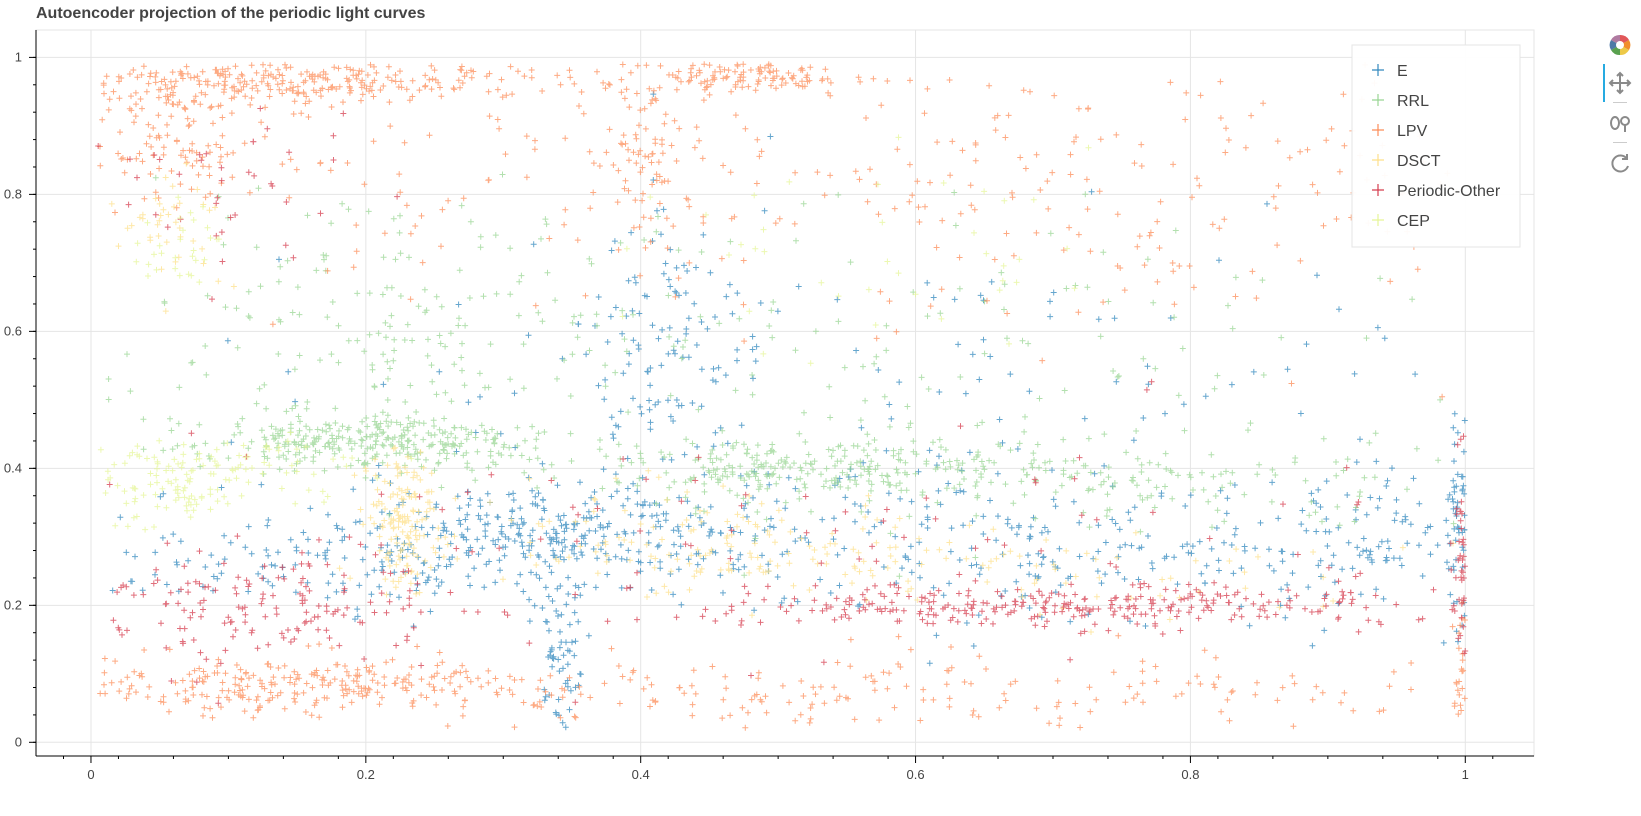 Image resolution: width=1641 pixels, height=816 pixels. Describe the element at coordinates (1465, 774) in the screenshot. I see `x-tick-label: 1` at that location.